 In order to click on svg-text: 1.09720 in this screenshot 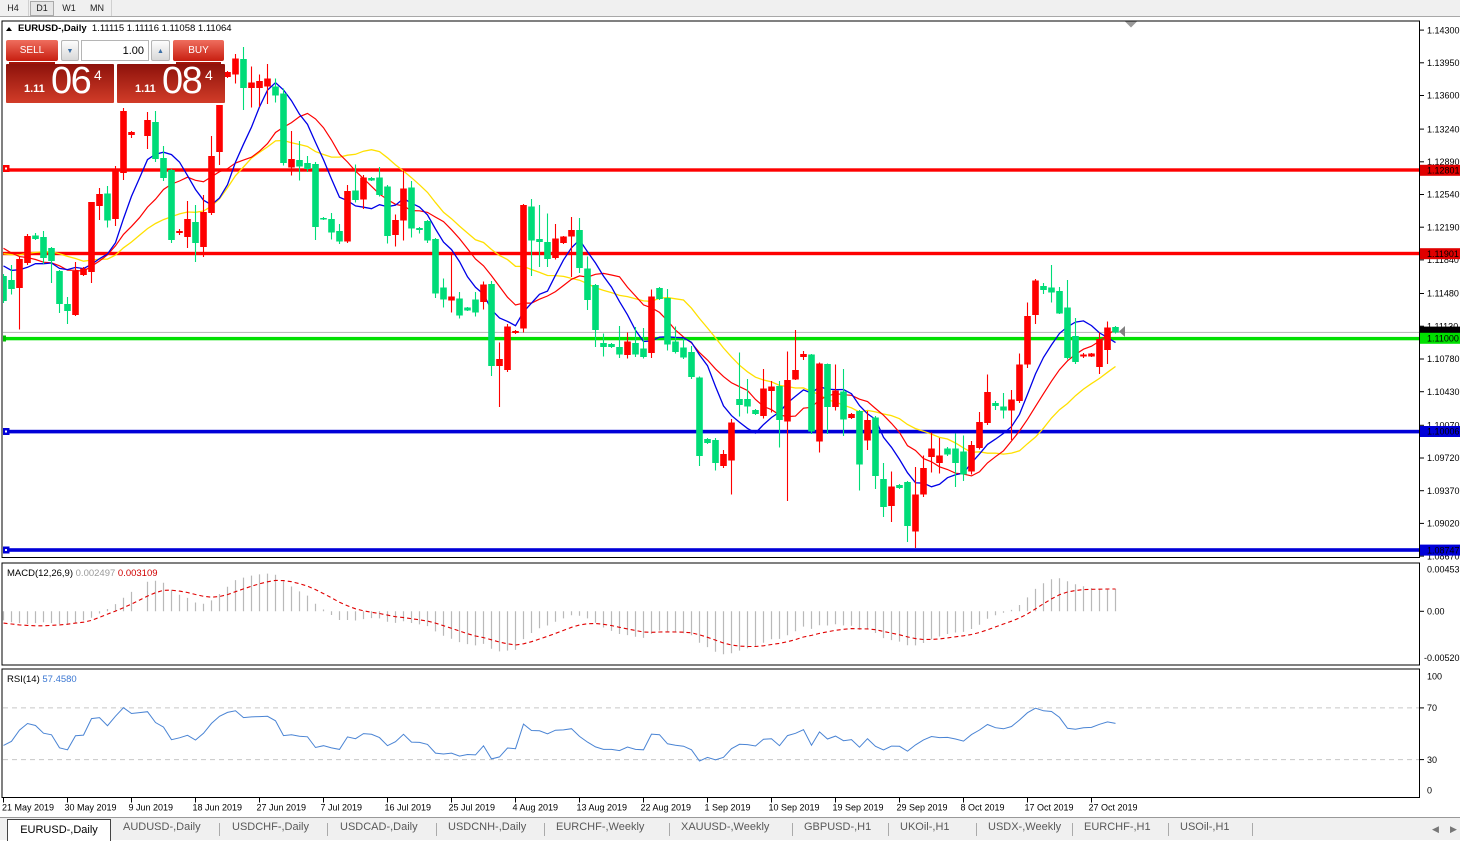, I will do `click(1443, 458)`.